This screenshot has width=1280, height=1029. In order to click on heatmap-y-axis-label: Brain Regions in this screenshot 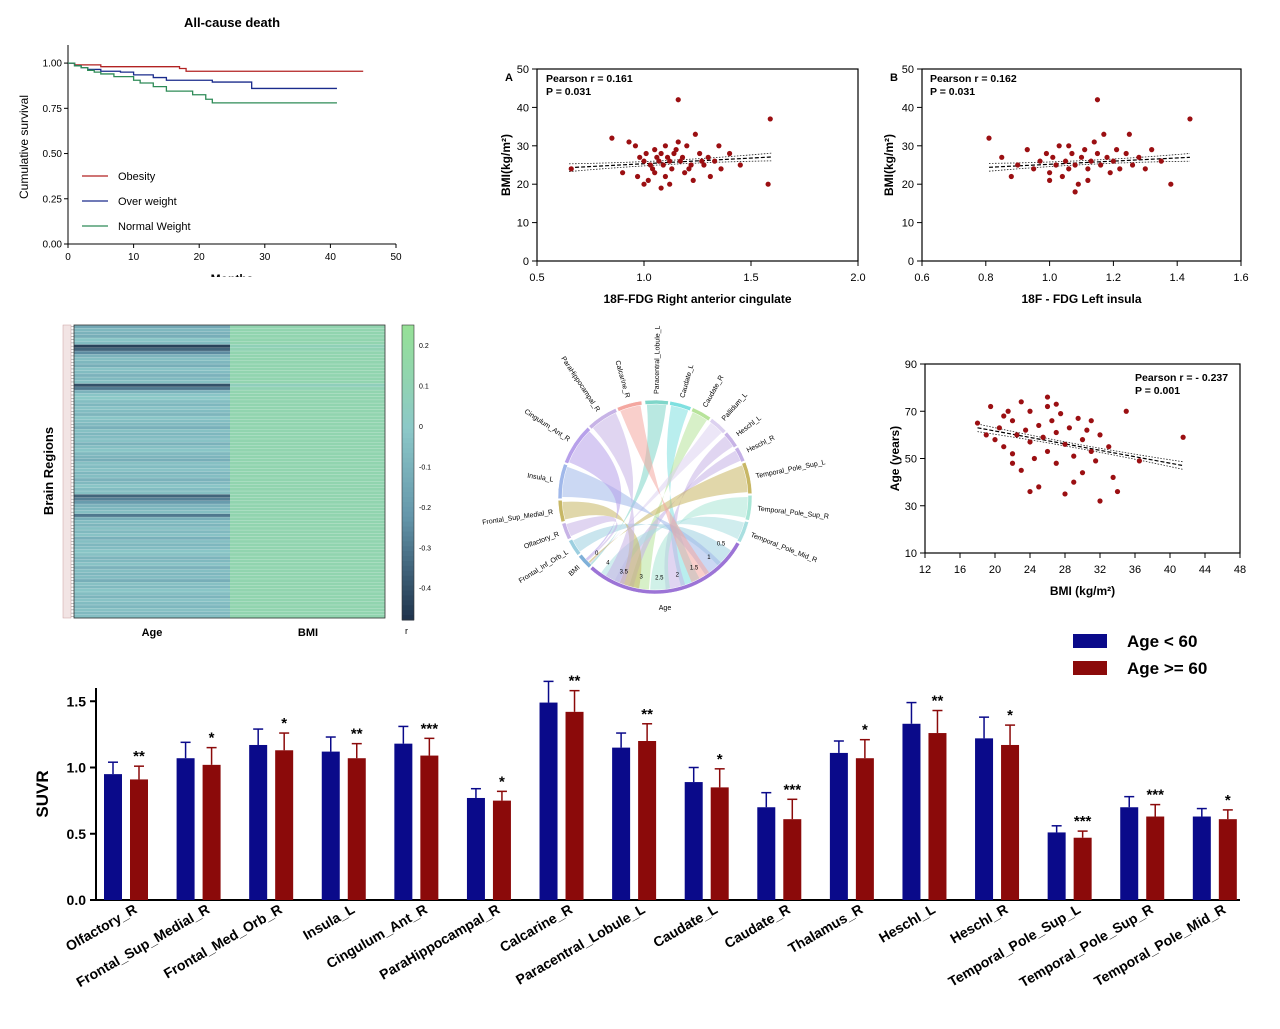, I will do `click(48, 471)`.